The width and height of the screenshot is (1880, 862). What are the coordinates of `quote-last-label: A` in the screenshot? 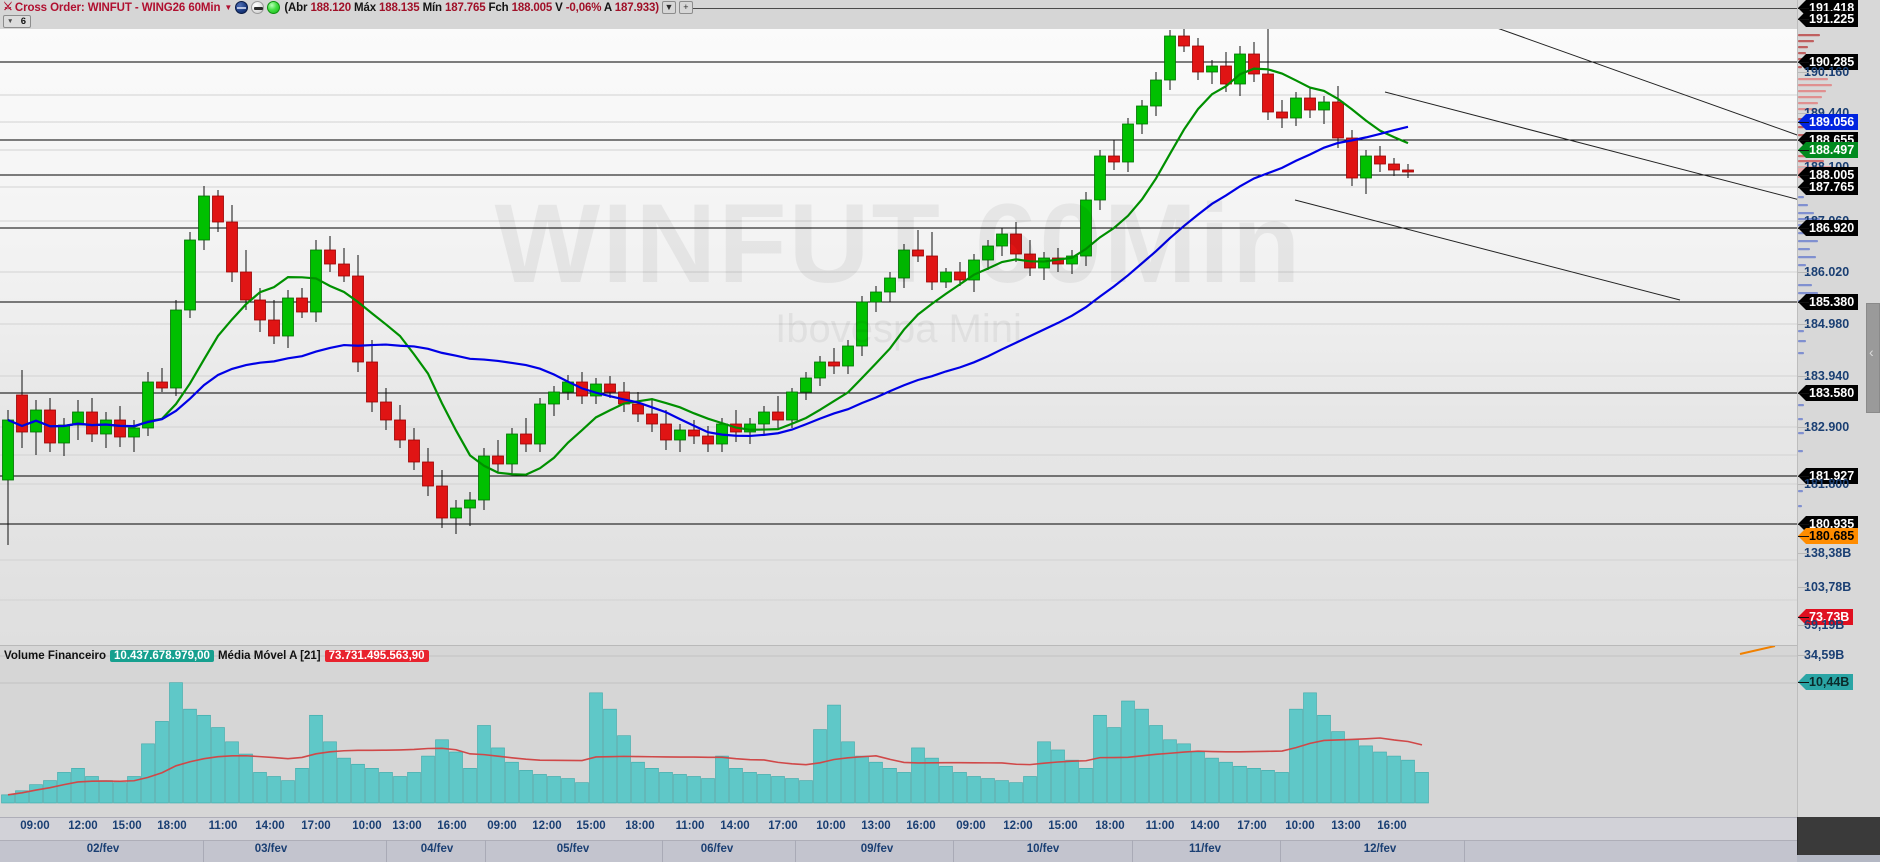 It's located at (607, 7).